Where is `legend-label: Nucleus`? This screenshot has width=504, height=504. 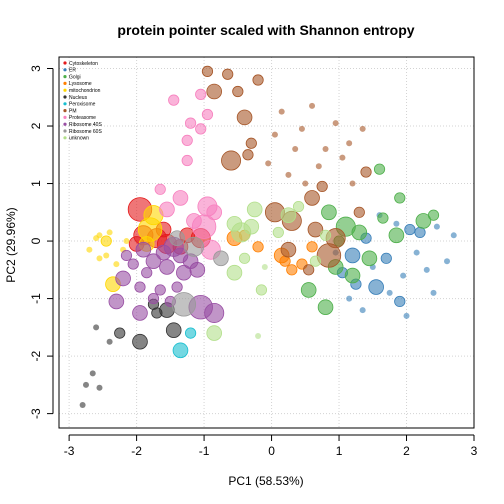 legend-label: Nucleus is located at coordinates (78, 98).